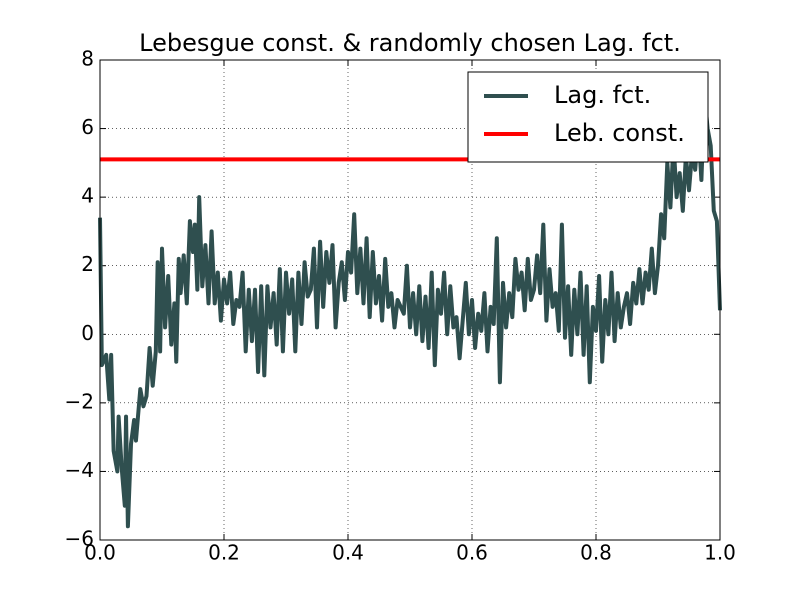  I want to click on legend-label: Leb. const., so click(619, 133).